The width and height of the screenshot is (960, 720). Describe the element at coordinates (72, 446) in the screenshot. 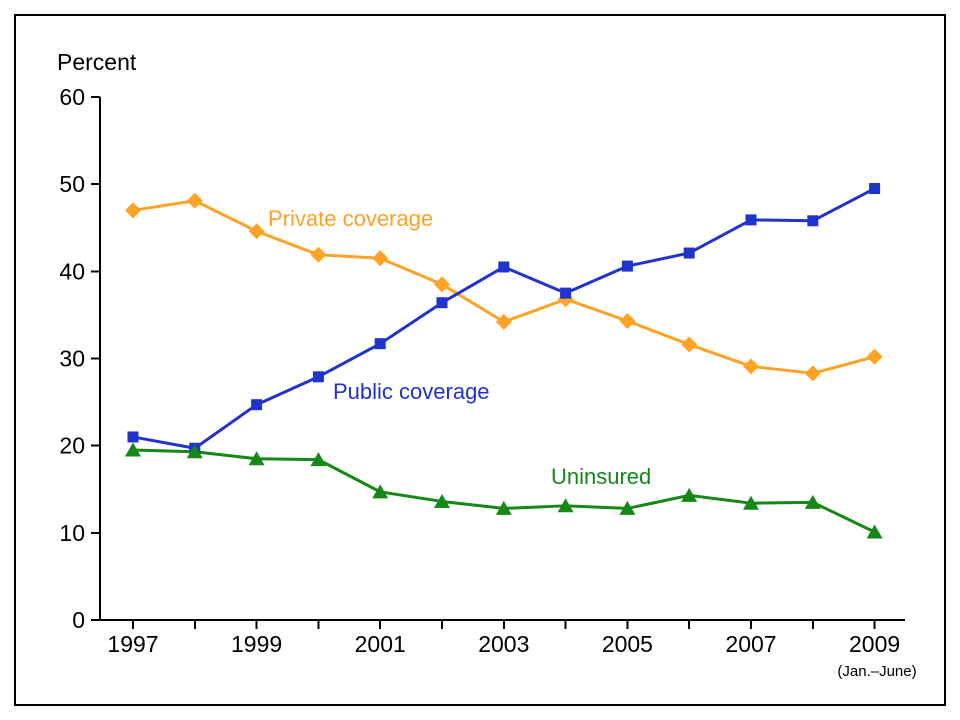

I see `y-tick-label: 20` at that location.